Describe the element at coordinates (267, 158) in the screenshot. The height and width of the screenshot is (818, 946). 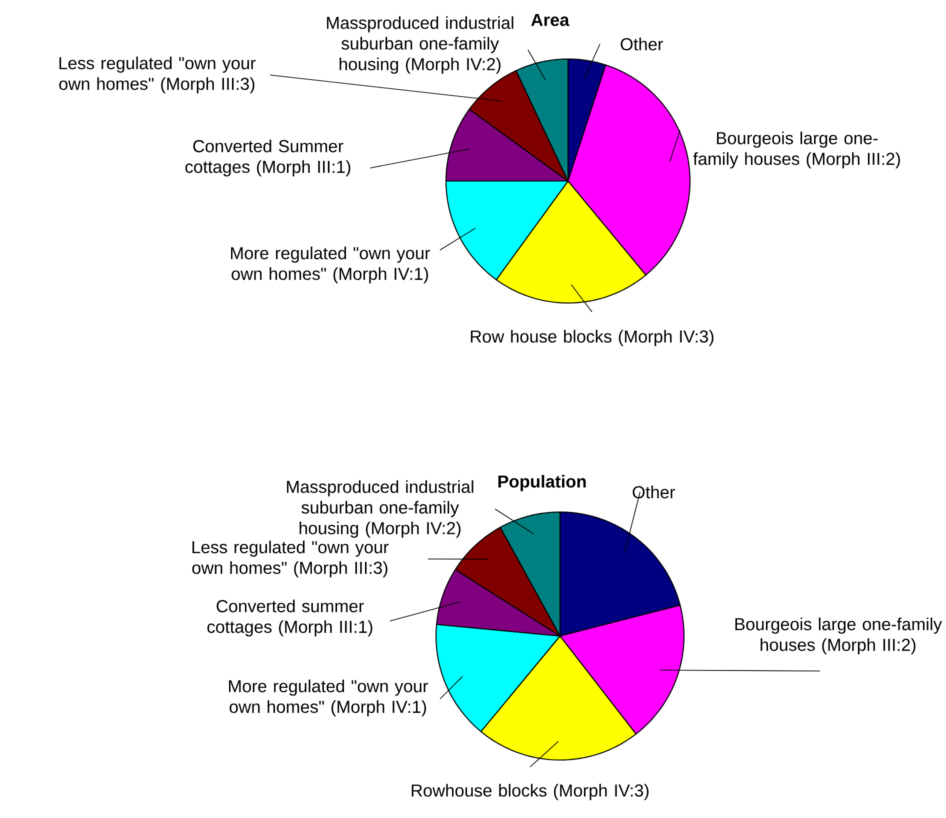
I see `slice-label: Converted Summer cottages (Morph III:1)` at that location.